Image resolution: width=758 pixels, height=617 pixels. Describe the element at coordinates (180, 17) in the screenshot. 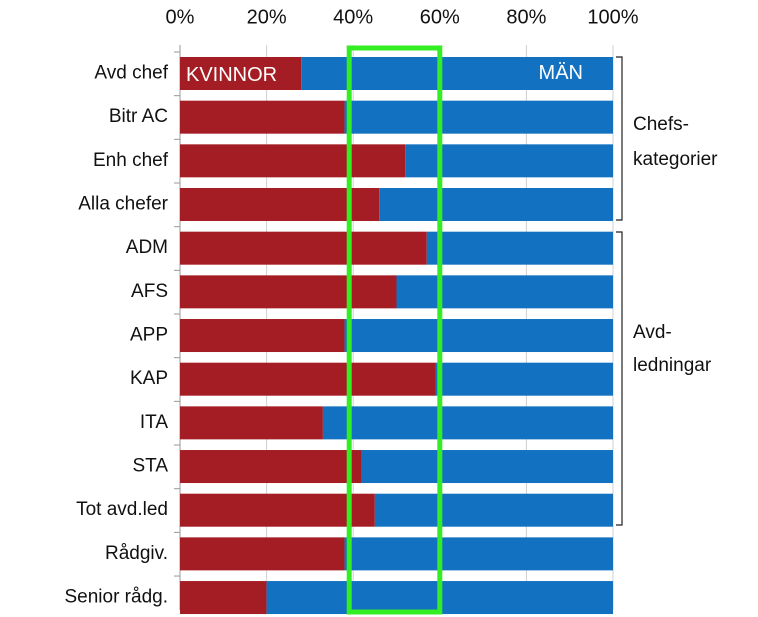

I see `x-tick-label: 0%` at that location.